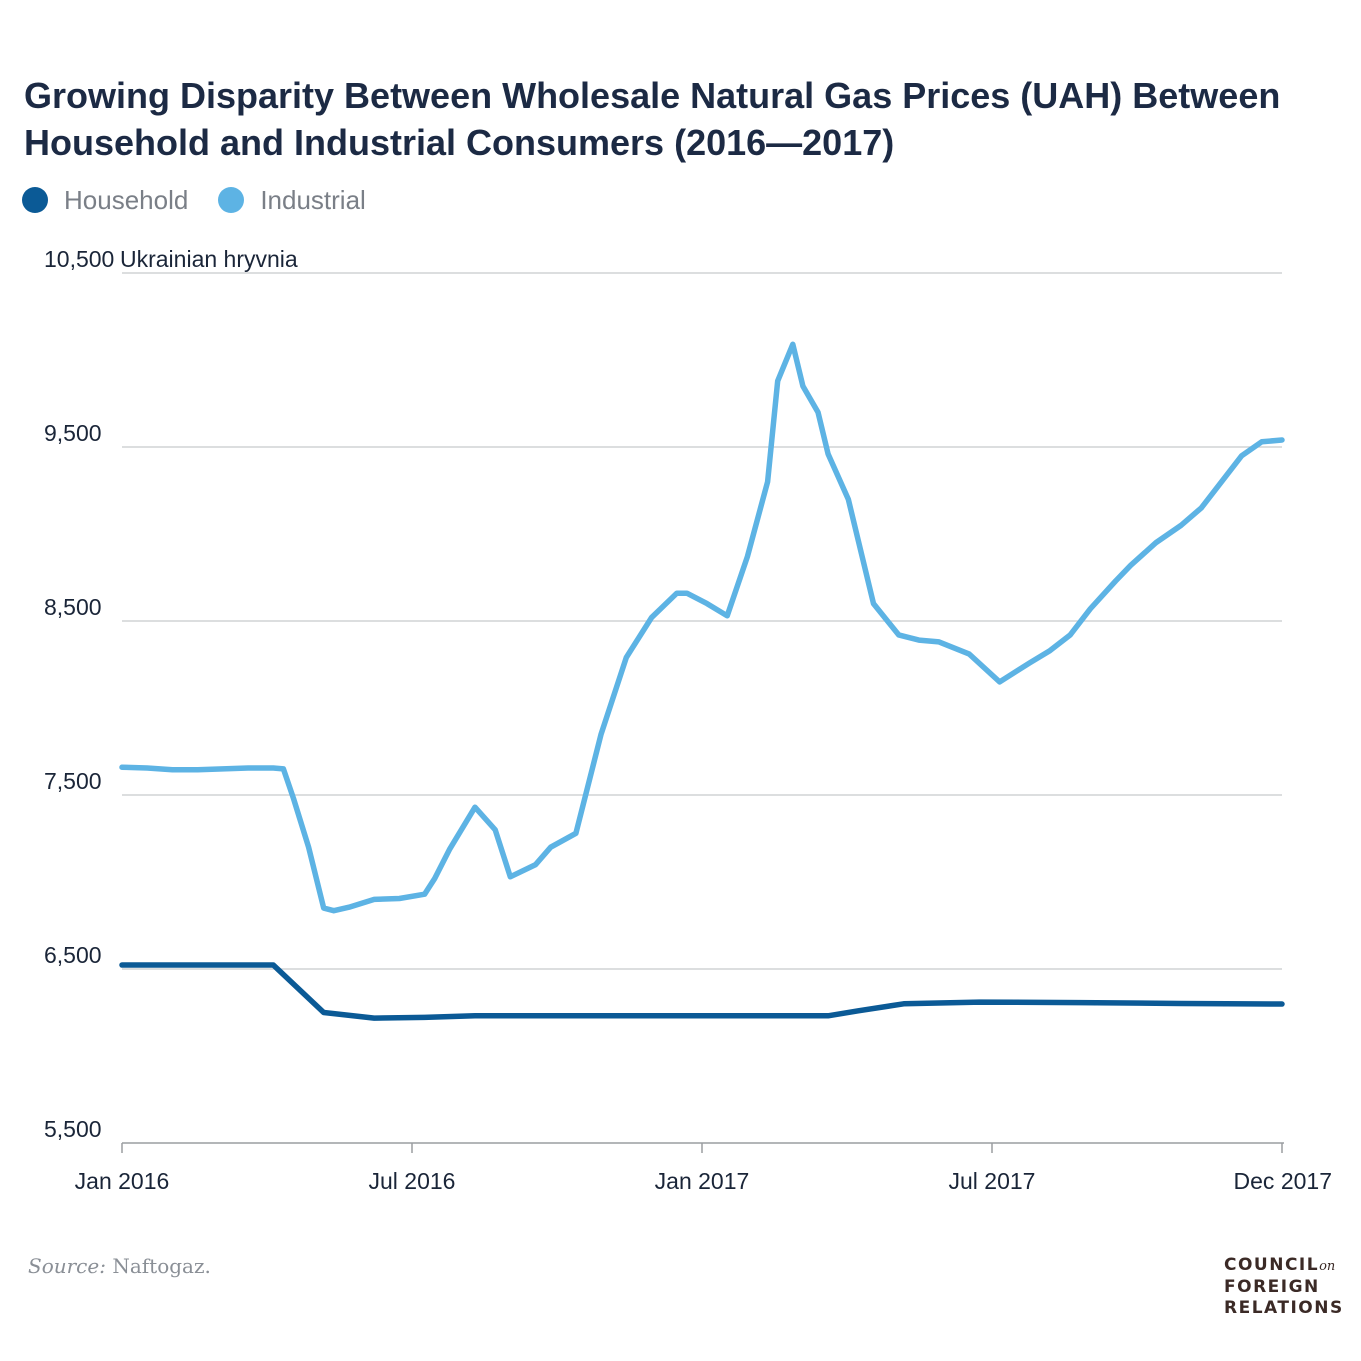 The height and width of the screenshot is (1361, 1361). Describe the element at coordinates (209, 259) in the screenshot. I see `y-axis-unit-label: Ukrainian hryvnia` at that location.